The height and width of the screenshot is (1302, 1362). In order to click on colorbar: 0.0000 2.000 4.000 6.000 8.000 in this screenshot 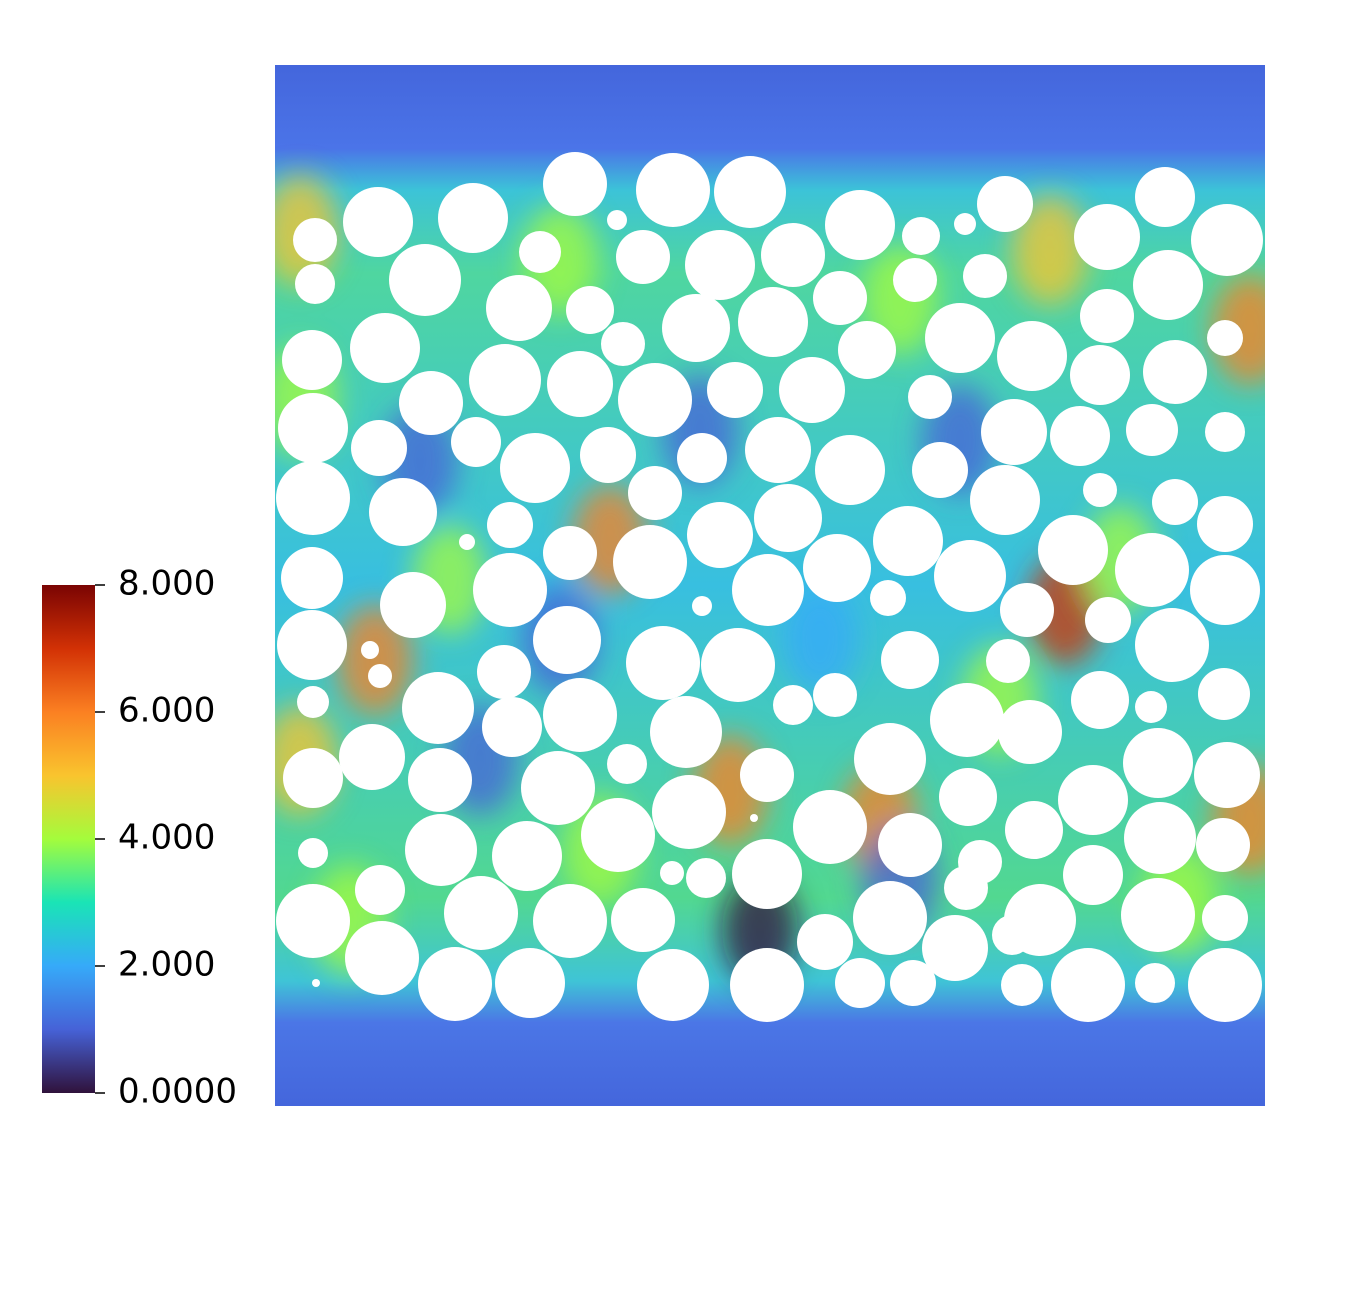, I will do `click(139, 838)`.